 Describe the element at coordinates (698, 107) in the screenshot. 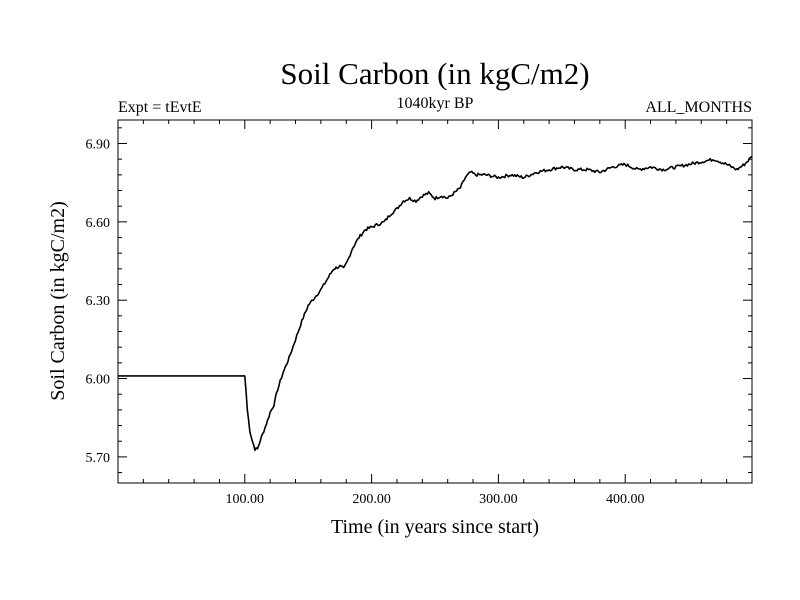

I see `chart-right-label: ALL_MONTHS` at that location.